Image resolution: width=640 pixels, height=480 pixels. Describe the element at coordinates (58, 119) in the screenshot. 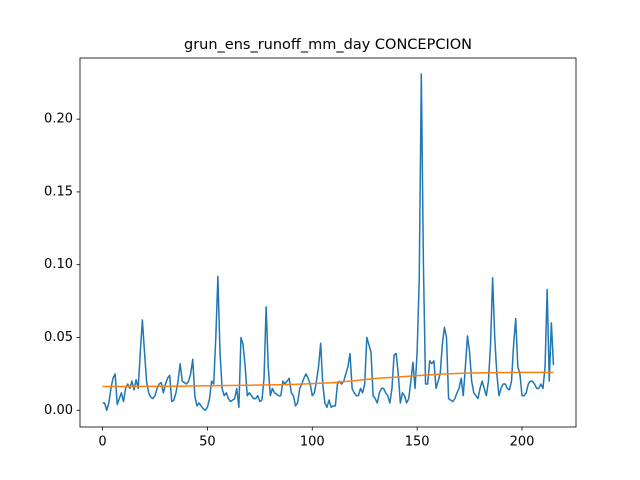

I see `y-tick-label: 0.20` at that location.